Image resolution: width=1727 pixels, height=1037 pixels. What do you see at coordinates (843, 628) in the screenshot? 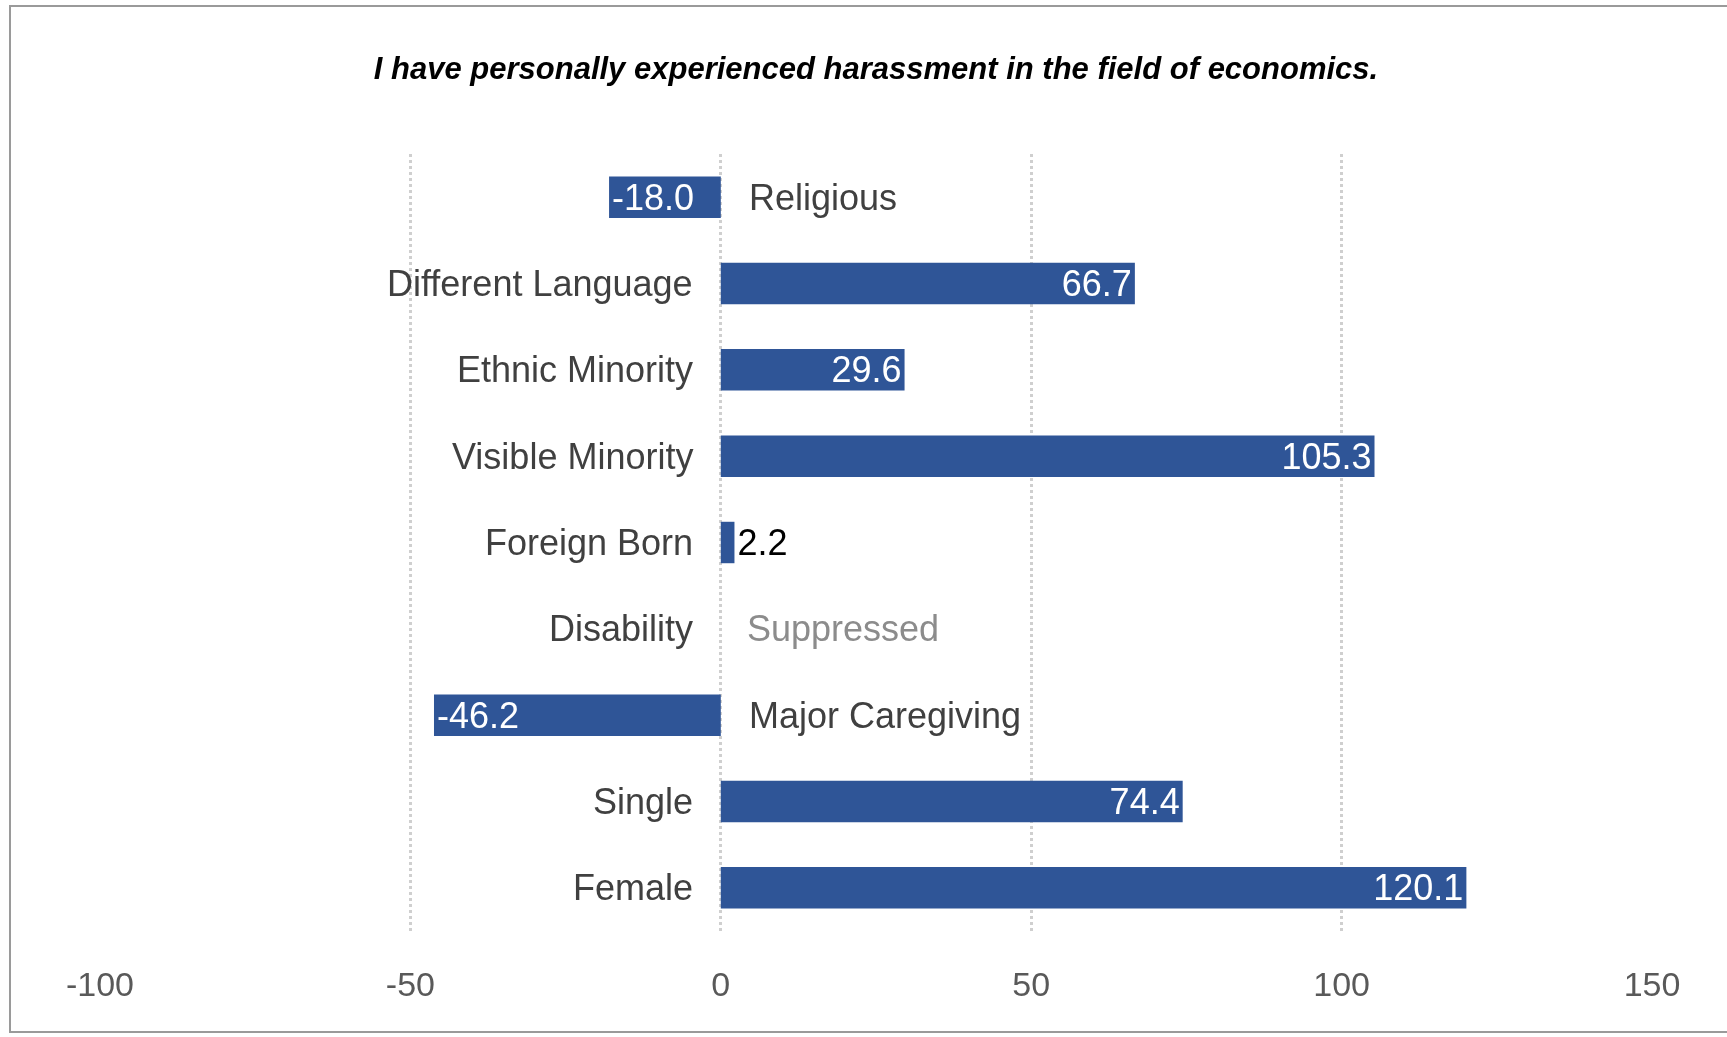
I see `text: Suppressed` at bounding box center [843, 628].